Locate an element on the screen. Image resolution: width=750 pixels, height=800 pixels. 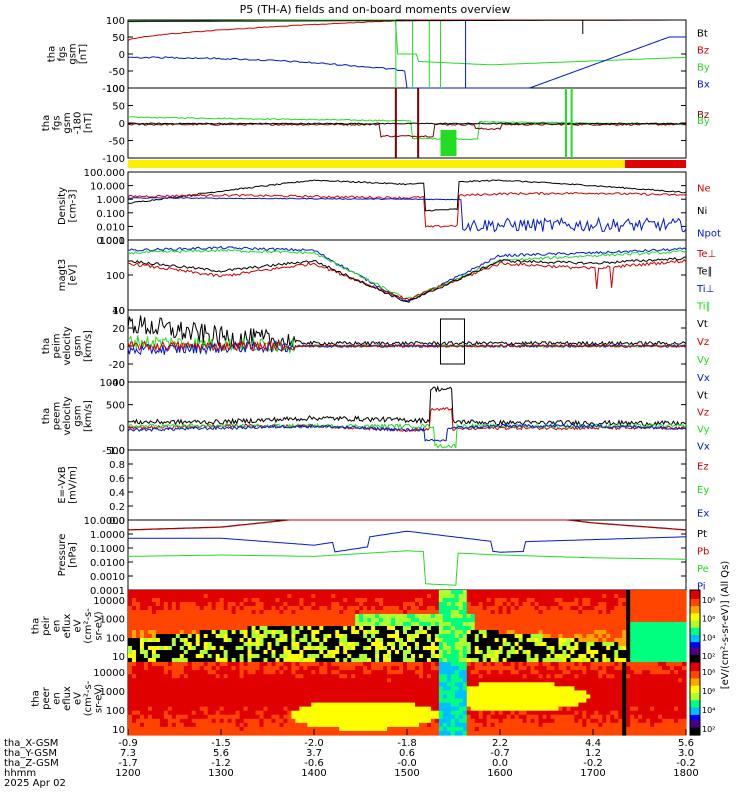
legend-Npot: Npot is located at coordinates (709, 234).